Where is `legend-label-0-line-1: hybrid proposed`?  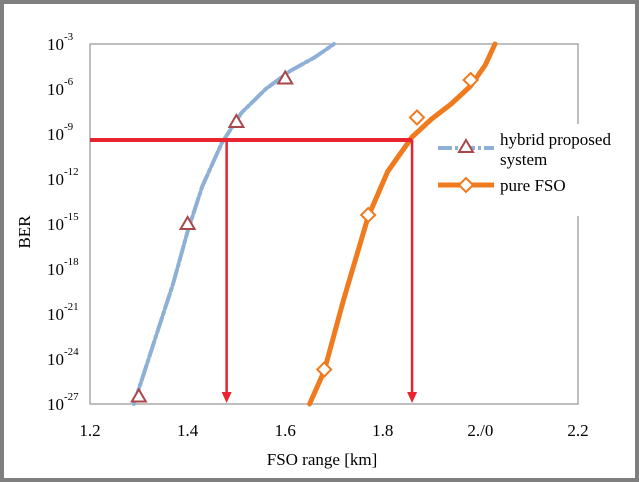 legend-label-0-line-1: hybrid proposed is located at coordinates (555, 139).